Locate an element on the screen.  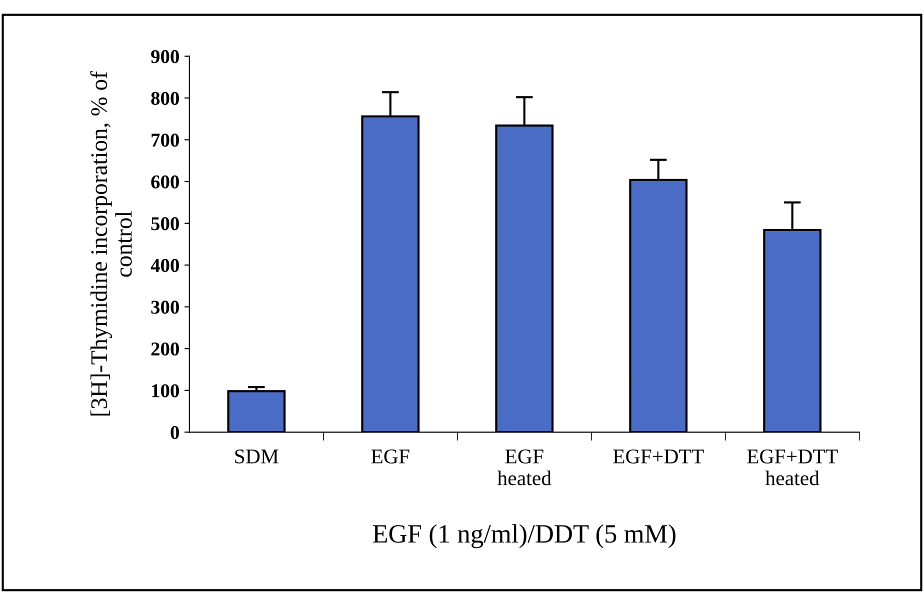
y-tick-label: 700 is located at coordinates (165, 140).